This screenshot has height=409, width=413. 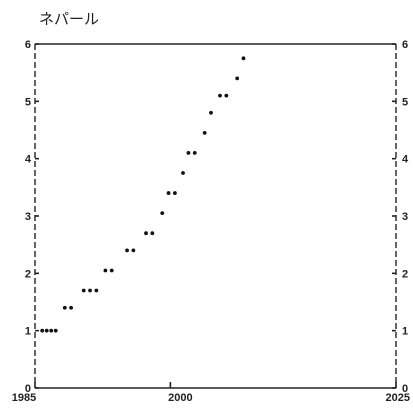 What do you see at coordinates (28, 217) in the screenshot?
I see `y-tick-label-left: 3` at bounding box center [28, 217].